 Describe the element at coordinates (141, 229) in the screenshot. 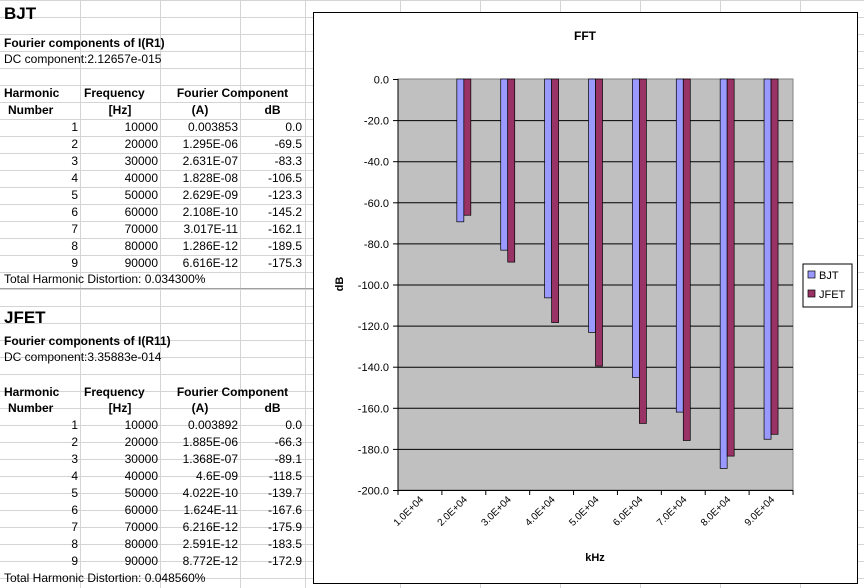

I see `bjt-cell: 70000` at that location.